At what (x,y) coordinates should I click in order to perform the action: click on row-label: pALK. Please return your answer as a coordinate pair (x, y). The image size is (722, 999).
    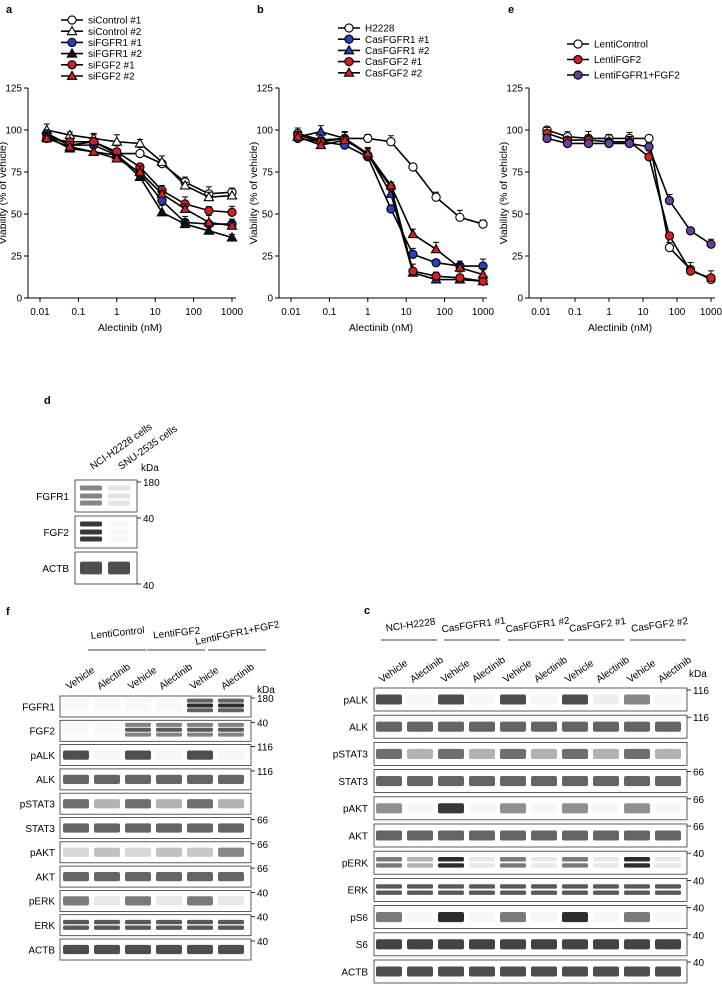
    Looking at the image, I should click on (356, 700).